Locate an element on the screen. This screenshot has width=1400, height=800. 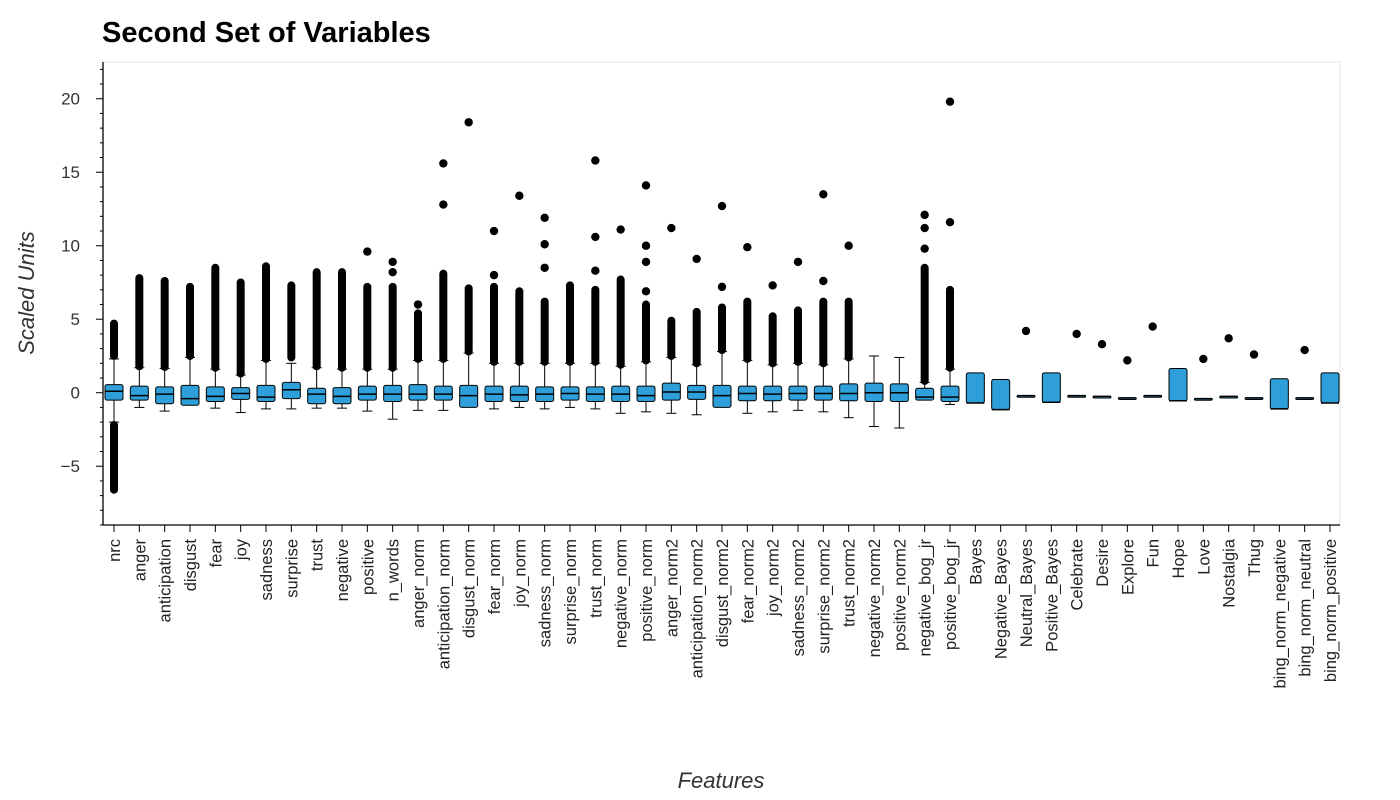
chart-title: Second Set of Variables is located at coordinates (266, 33).